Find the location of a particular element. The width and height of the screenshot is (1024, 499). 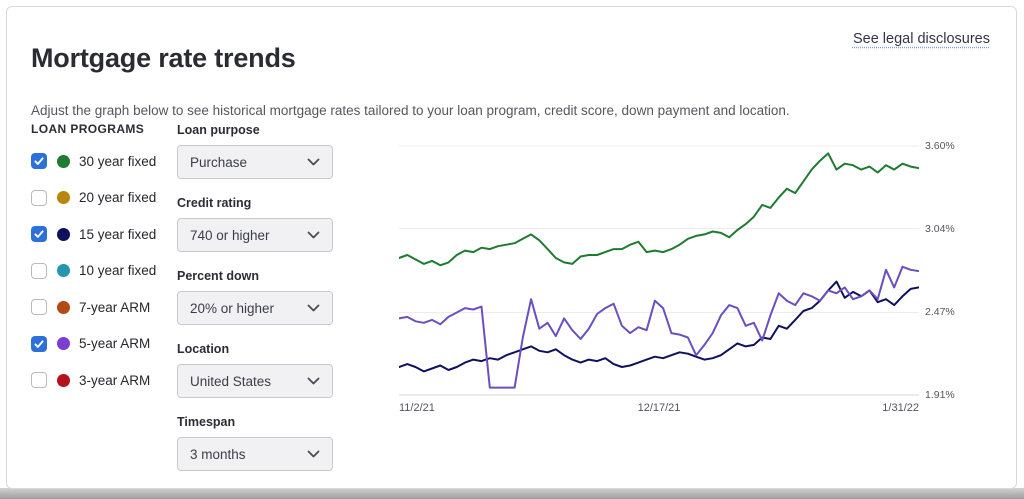

filter-select-value: 20% or higher is located at coordinates (232, 308).